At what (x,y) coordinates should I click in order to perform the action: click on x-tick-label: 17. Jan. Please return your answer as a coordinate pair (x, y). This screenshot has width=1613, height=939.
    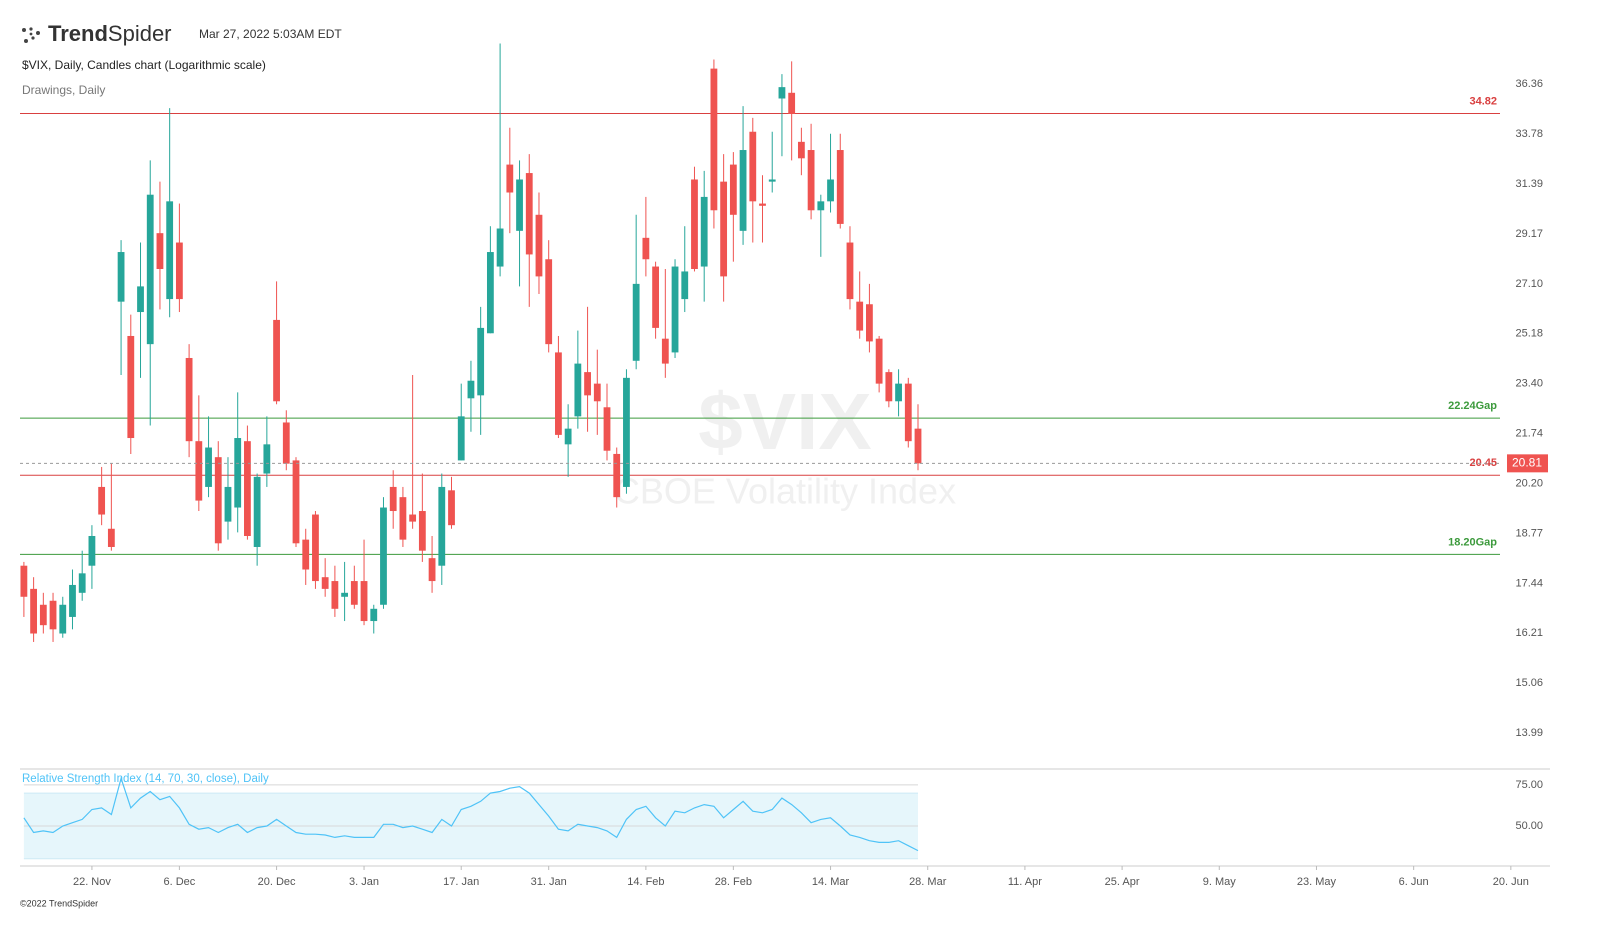
    Looking at the image, I should click on (461, 882).